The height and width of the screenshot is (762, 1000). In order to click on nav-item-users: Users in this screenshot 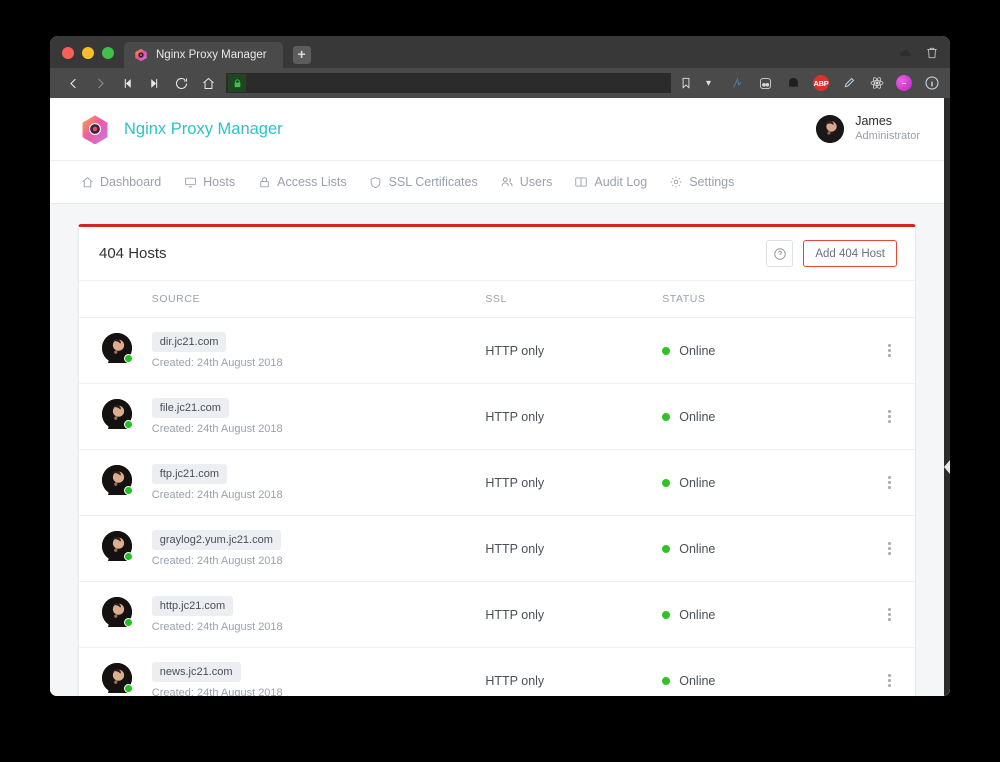, I will do `click(526, 182)`.